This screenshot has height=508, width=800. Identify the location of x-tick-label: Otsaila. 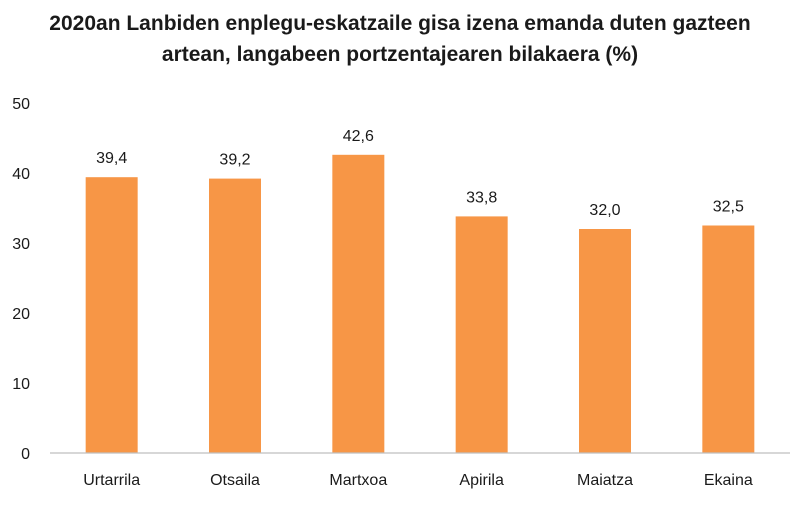
(235, 480).